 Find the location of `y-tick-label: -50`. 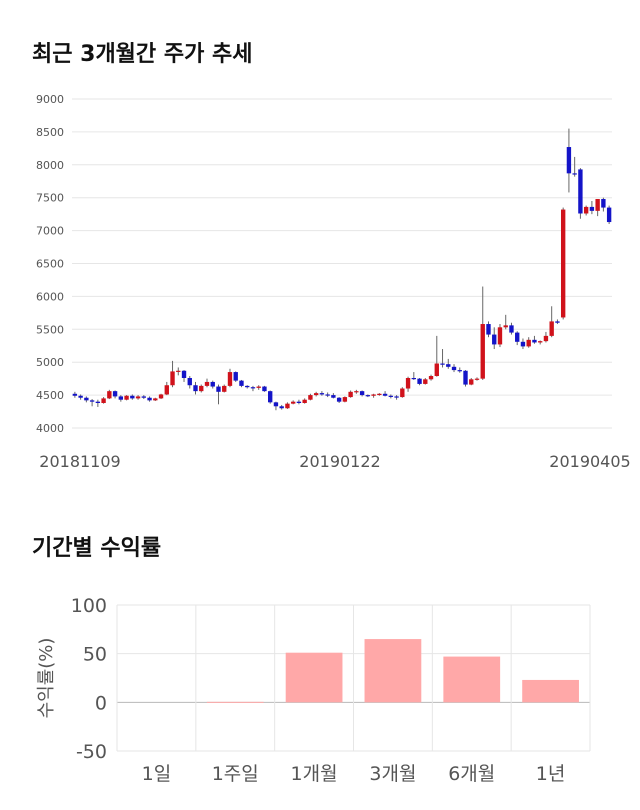

y-tick-label: -50 is located at coordinates (91, 752).